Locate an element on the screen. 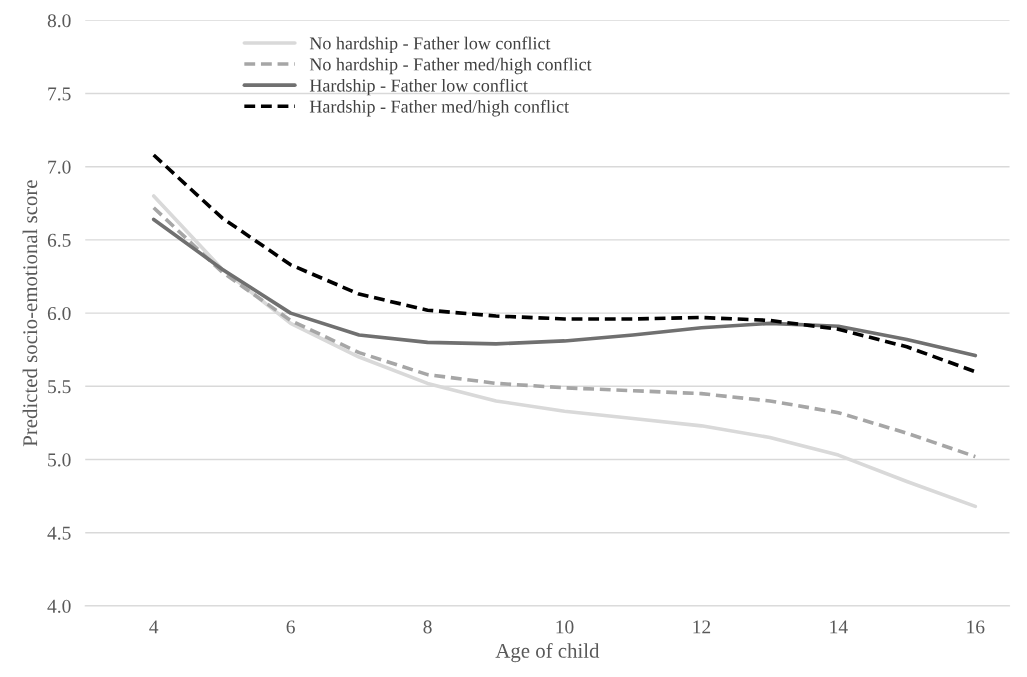 This screenshot has height=677, width=1027. y-tick-label: 6.0 is located at coordinates (59, 313).